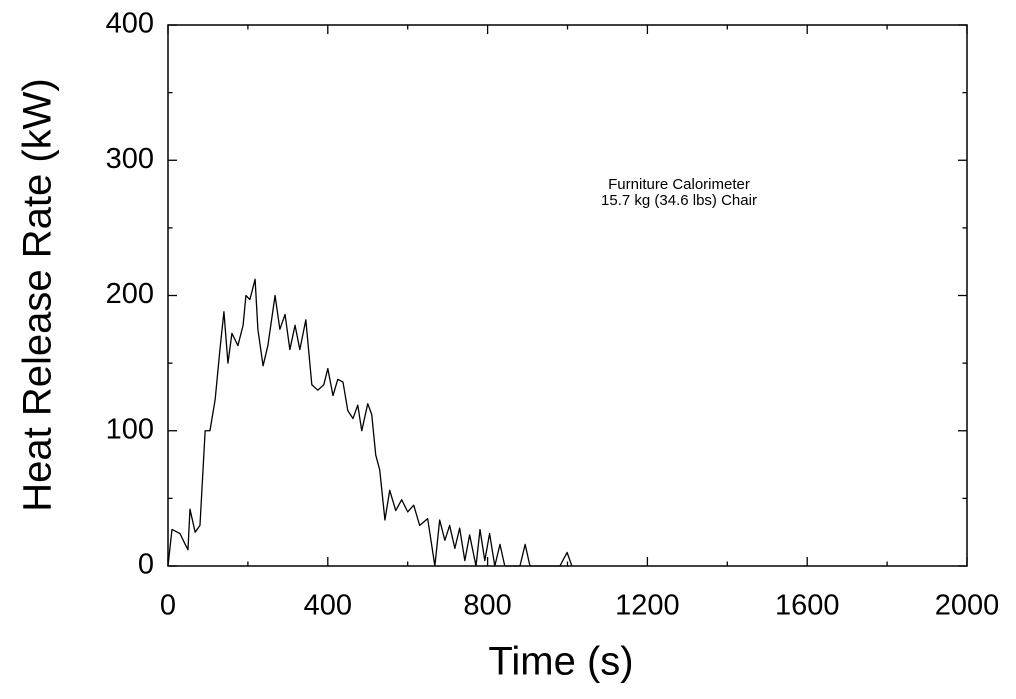 The width and height of the screenshot is (1016, 699). I want to click on y-axis-title: Heat Release Rate (kW), so click(38, 294).